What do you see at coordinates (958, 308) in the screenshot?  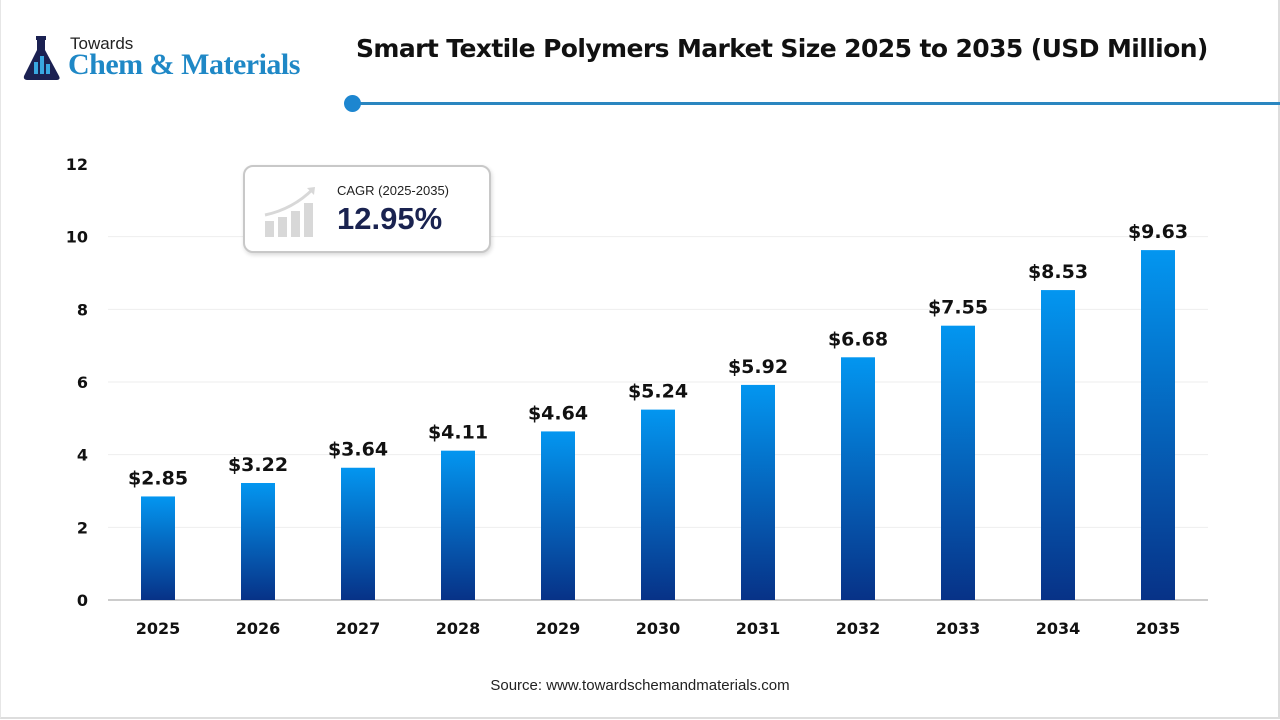 I see `data-label: $7.55` at bounding box center [958, 308].